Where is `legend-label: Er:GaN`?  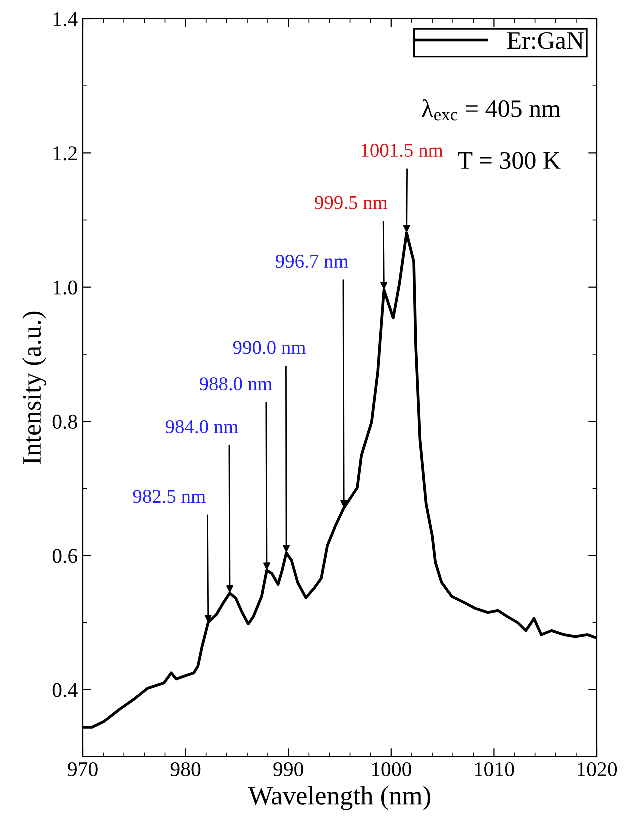 legend-label: Er:GaN is located at coordinates (545, 41).